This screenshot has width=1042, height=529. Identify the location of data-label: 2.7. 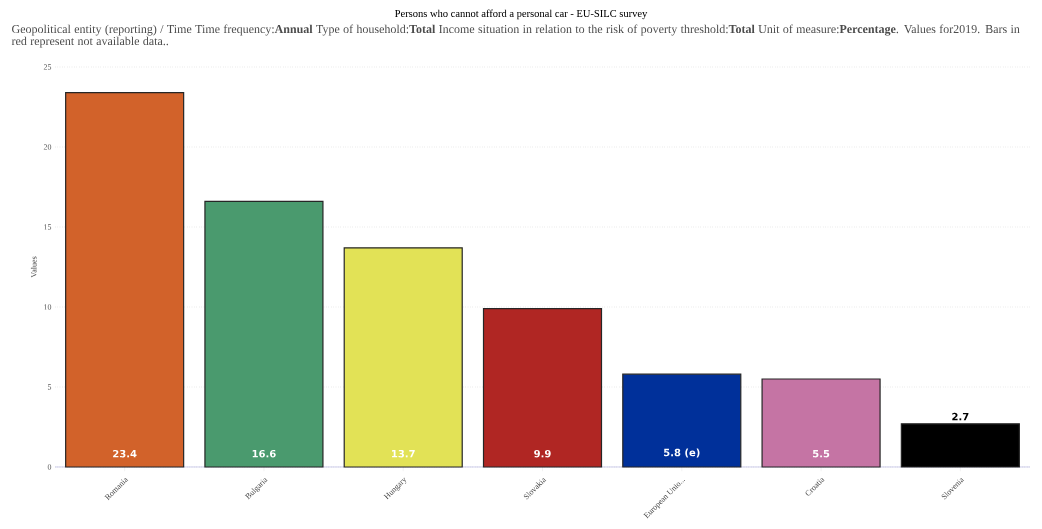
(960, 416).